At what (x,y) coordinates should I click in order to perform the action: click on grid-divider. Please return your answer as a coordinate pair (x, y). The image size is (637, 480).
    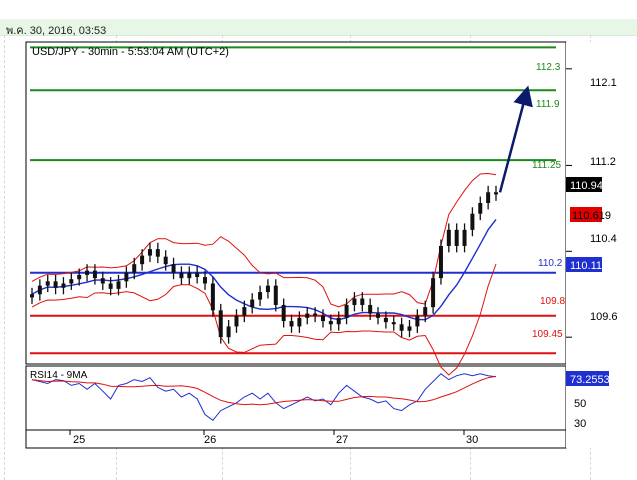
    Looking at the image, I should click on (4, 257).